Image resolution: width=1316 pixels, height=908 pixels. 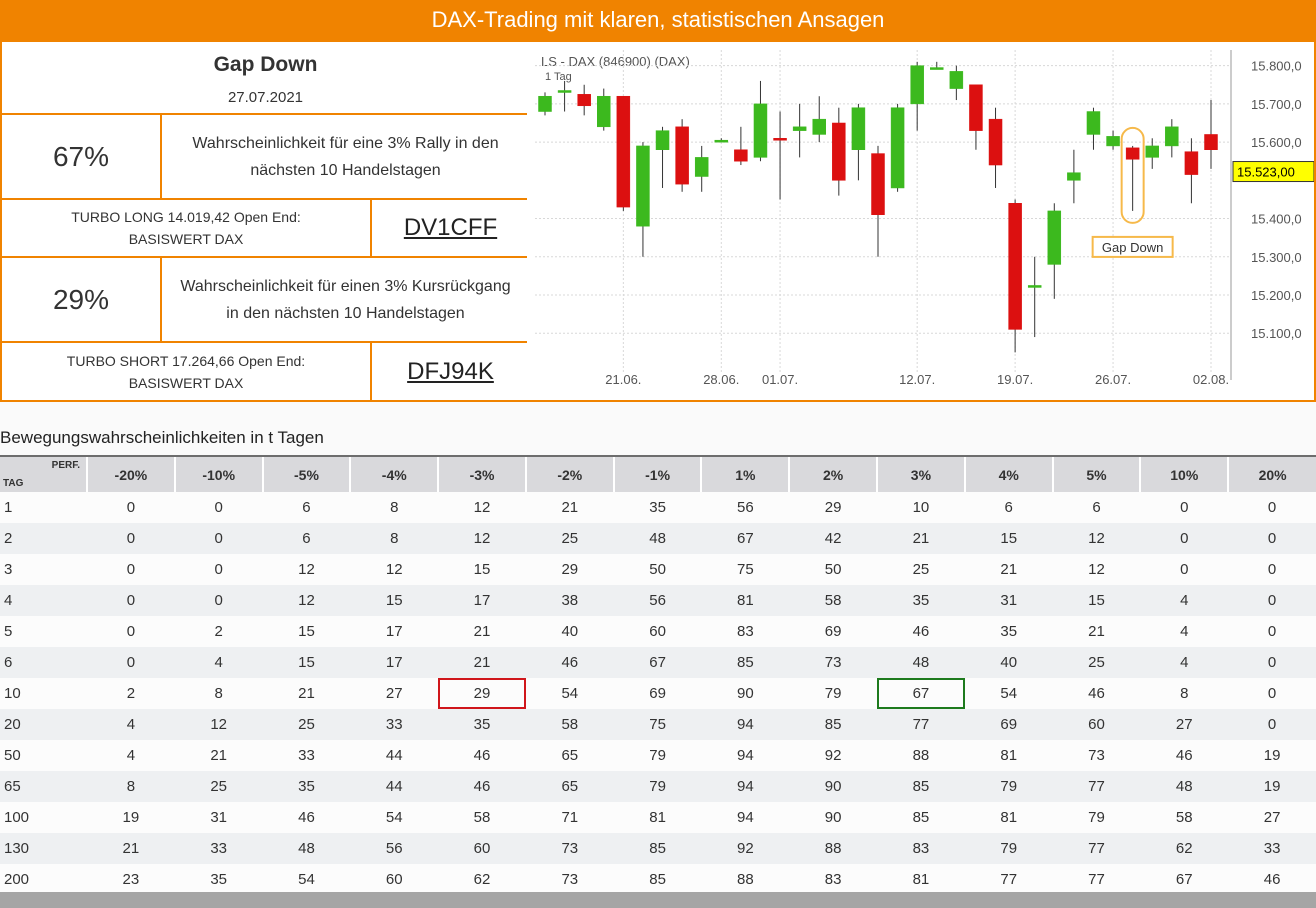 What do you see at coordinates (43, 631) in the screenshot?
I see `row-day-cell: 5` at bounding box center [43, 631].